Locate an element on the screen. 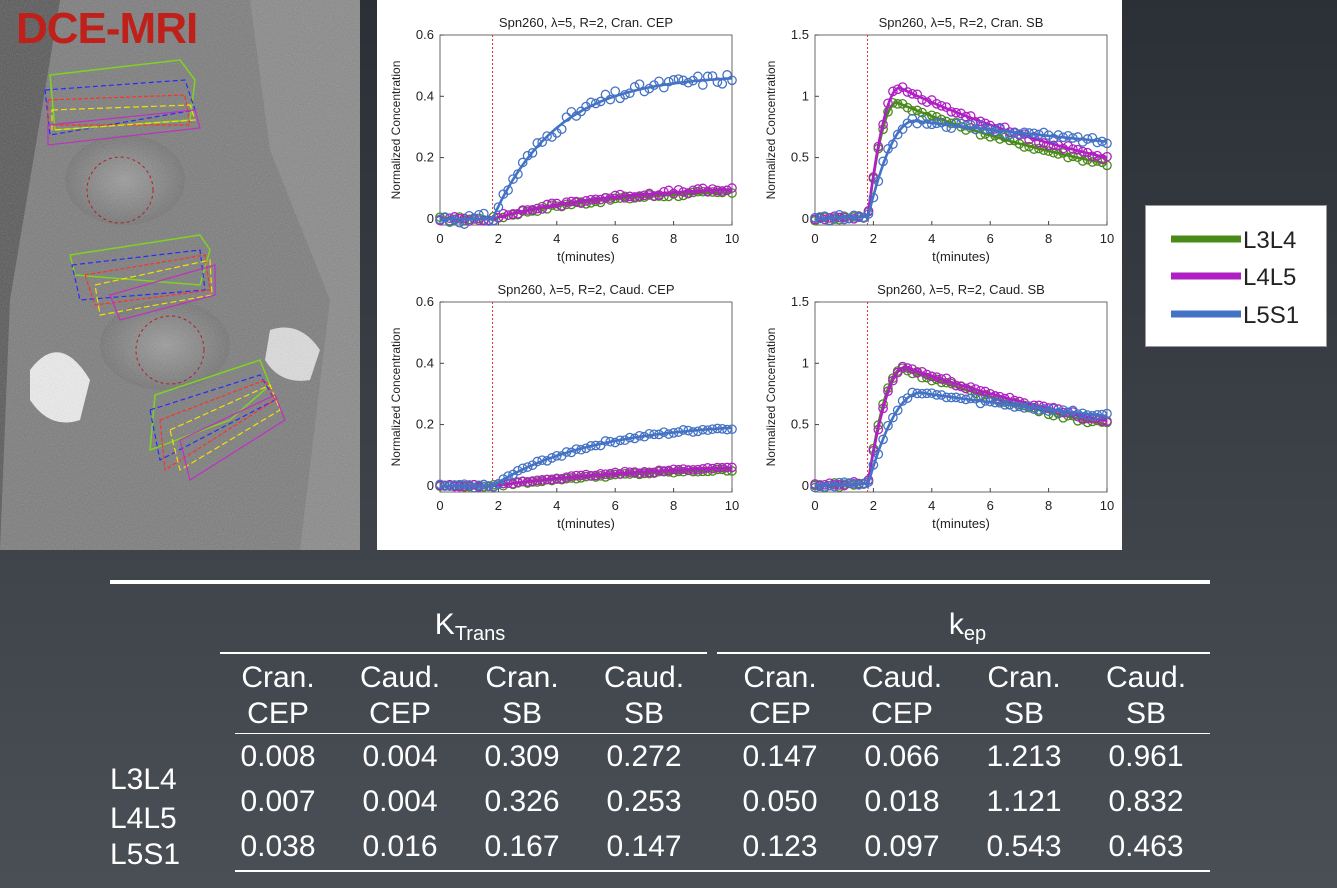 The width and height of the screenshot is (1337, 888). group-header-kep: kep is located at coordinates (967, 627).